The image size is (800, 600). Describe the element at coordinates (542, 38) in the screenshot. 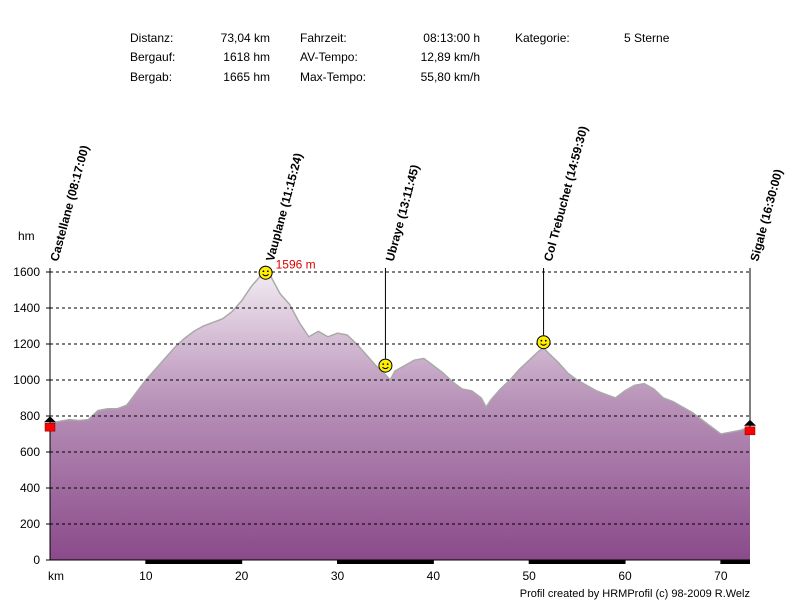

I see `kategorie-label: Kategorie:` at that location.